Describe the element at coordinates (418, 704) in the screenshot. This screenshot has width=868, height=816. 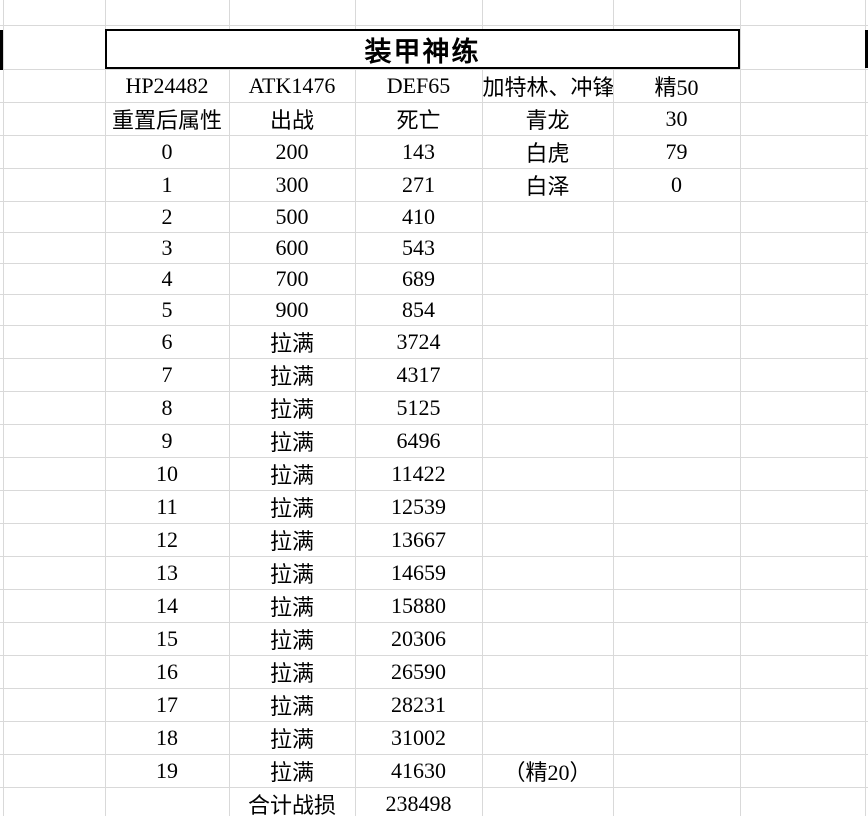
I see `cell-death: 28231` at that location.